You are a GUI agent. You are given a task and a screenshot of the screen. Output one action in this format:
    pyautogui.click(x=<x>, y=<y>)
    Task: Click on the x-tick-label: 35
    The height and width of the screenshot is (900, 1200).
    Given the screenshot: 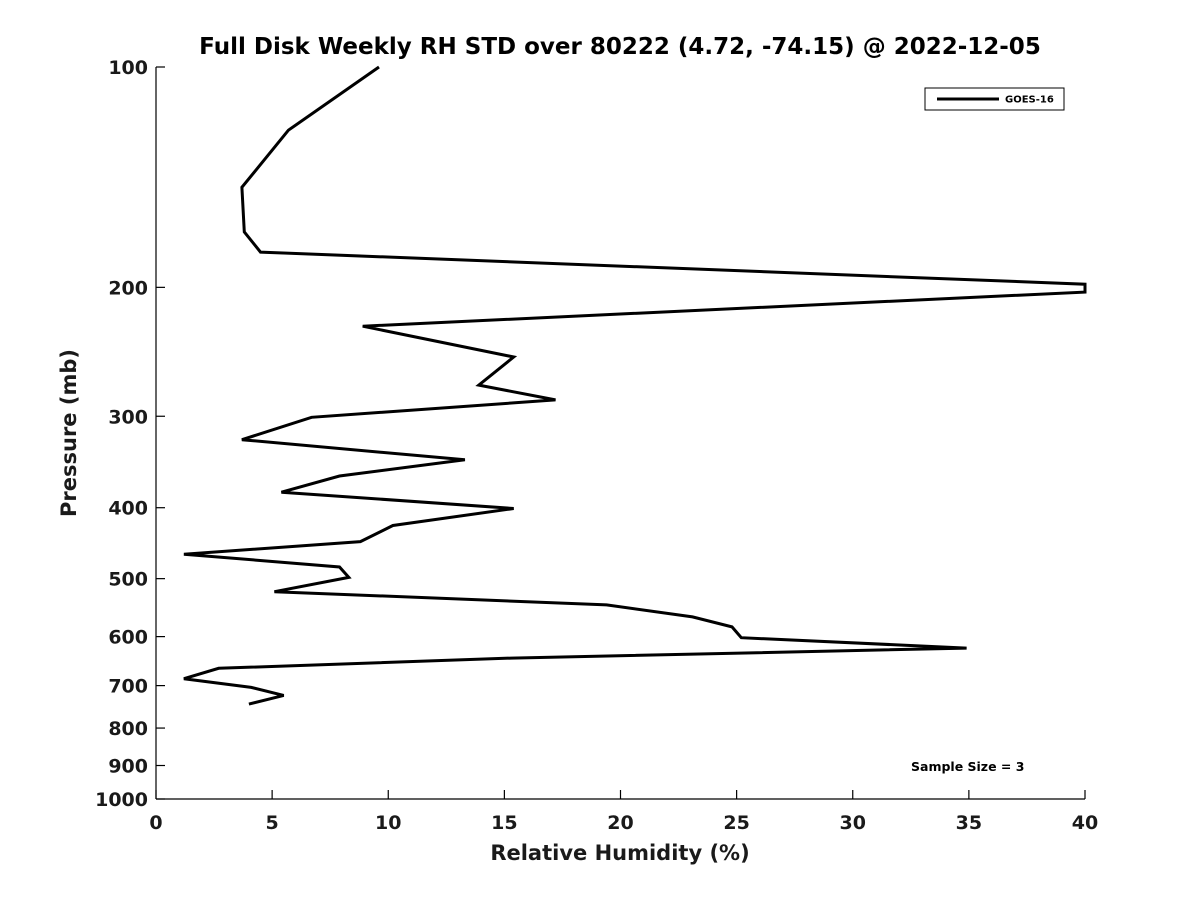 What is the action you would take?
    pyautogui.click(x=969, y=823)
    